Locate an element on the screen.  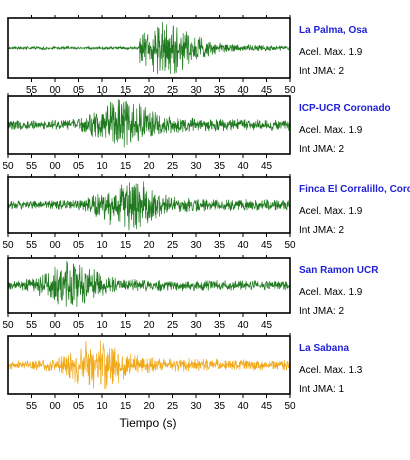
station-name: San Ramon UCR is located at coordinates (339, 270).